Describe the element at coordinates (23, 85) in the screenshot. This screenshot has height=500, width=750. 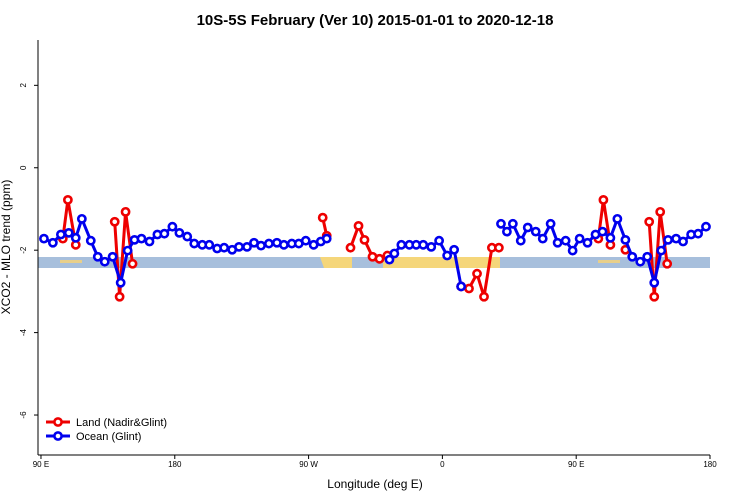
I see `y-tick-label: 2` at that location.